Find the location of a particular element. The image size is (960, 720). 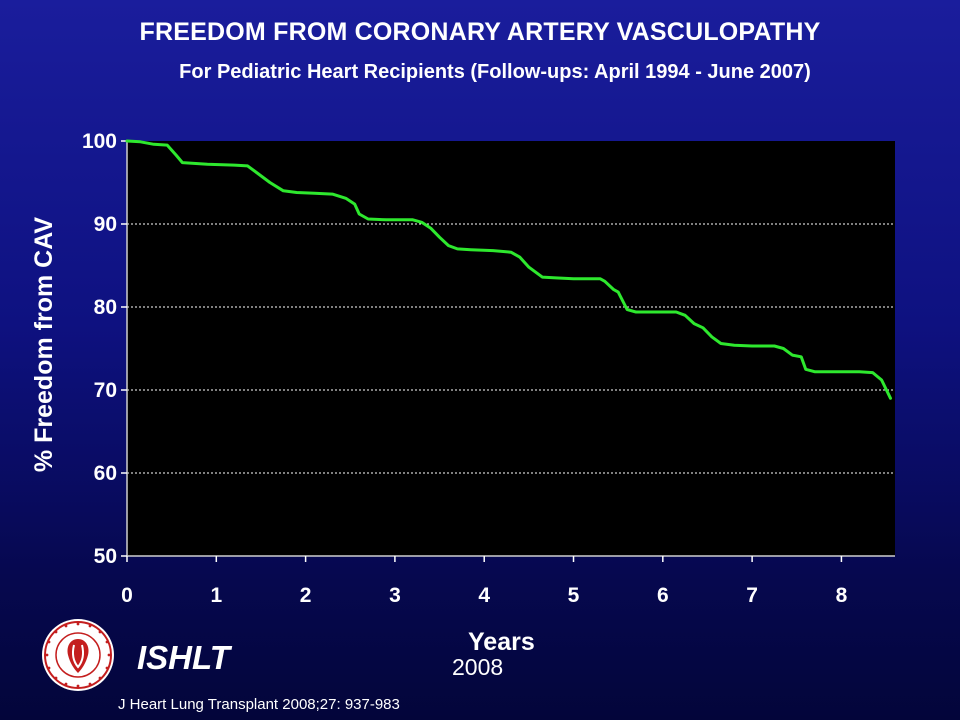

x-tick-label-2: 2 is located at coordinates (306, 595).